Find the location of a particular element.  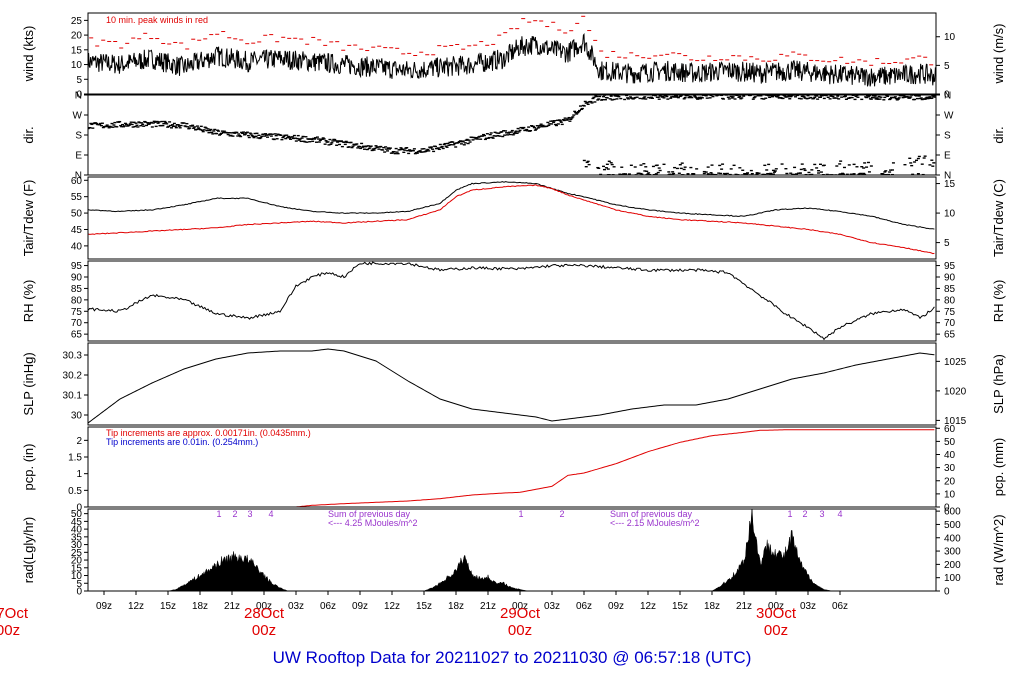

y-tick-label: 25 is located at coordinates (77, 21).